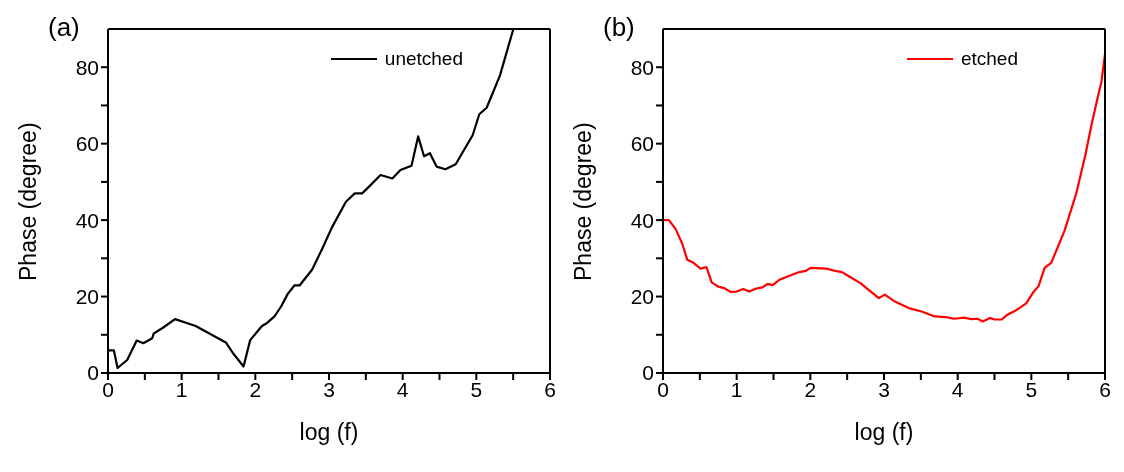  I want to click on text: (a), so click(64, 27).